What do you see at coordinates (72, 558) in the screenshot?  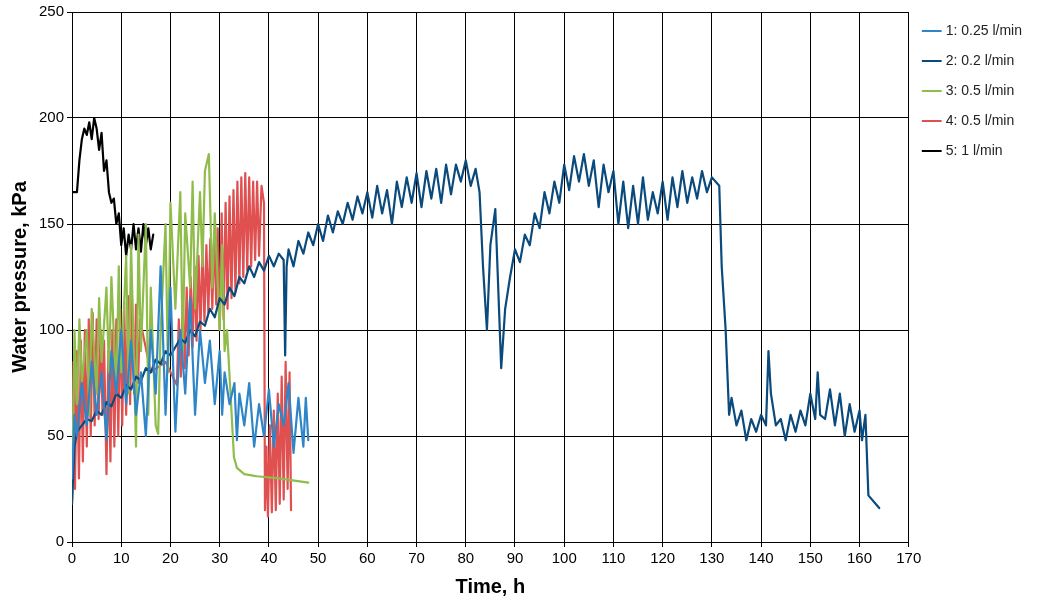 I see `x-tick-label: 0` at bounding box center [72, 558].